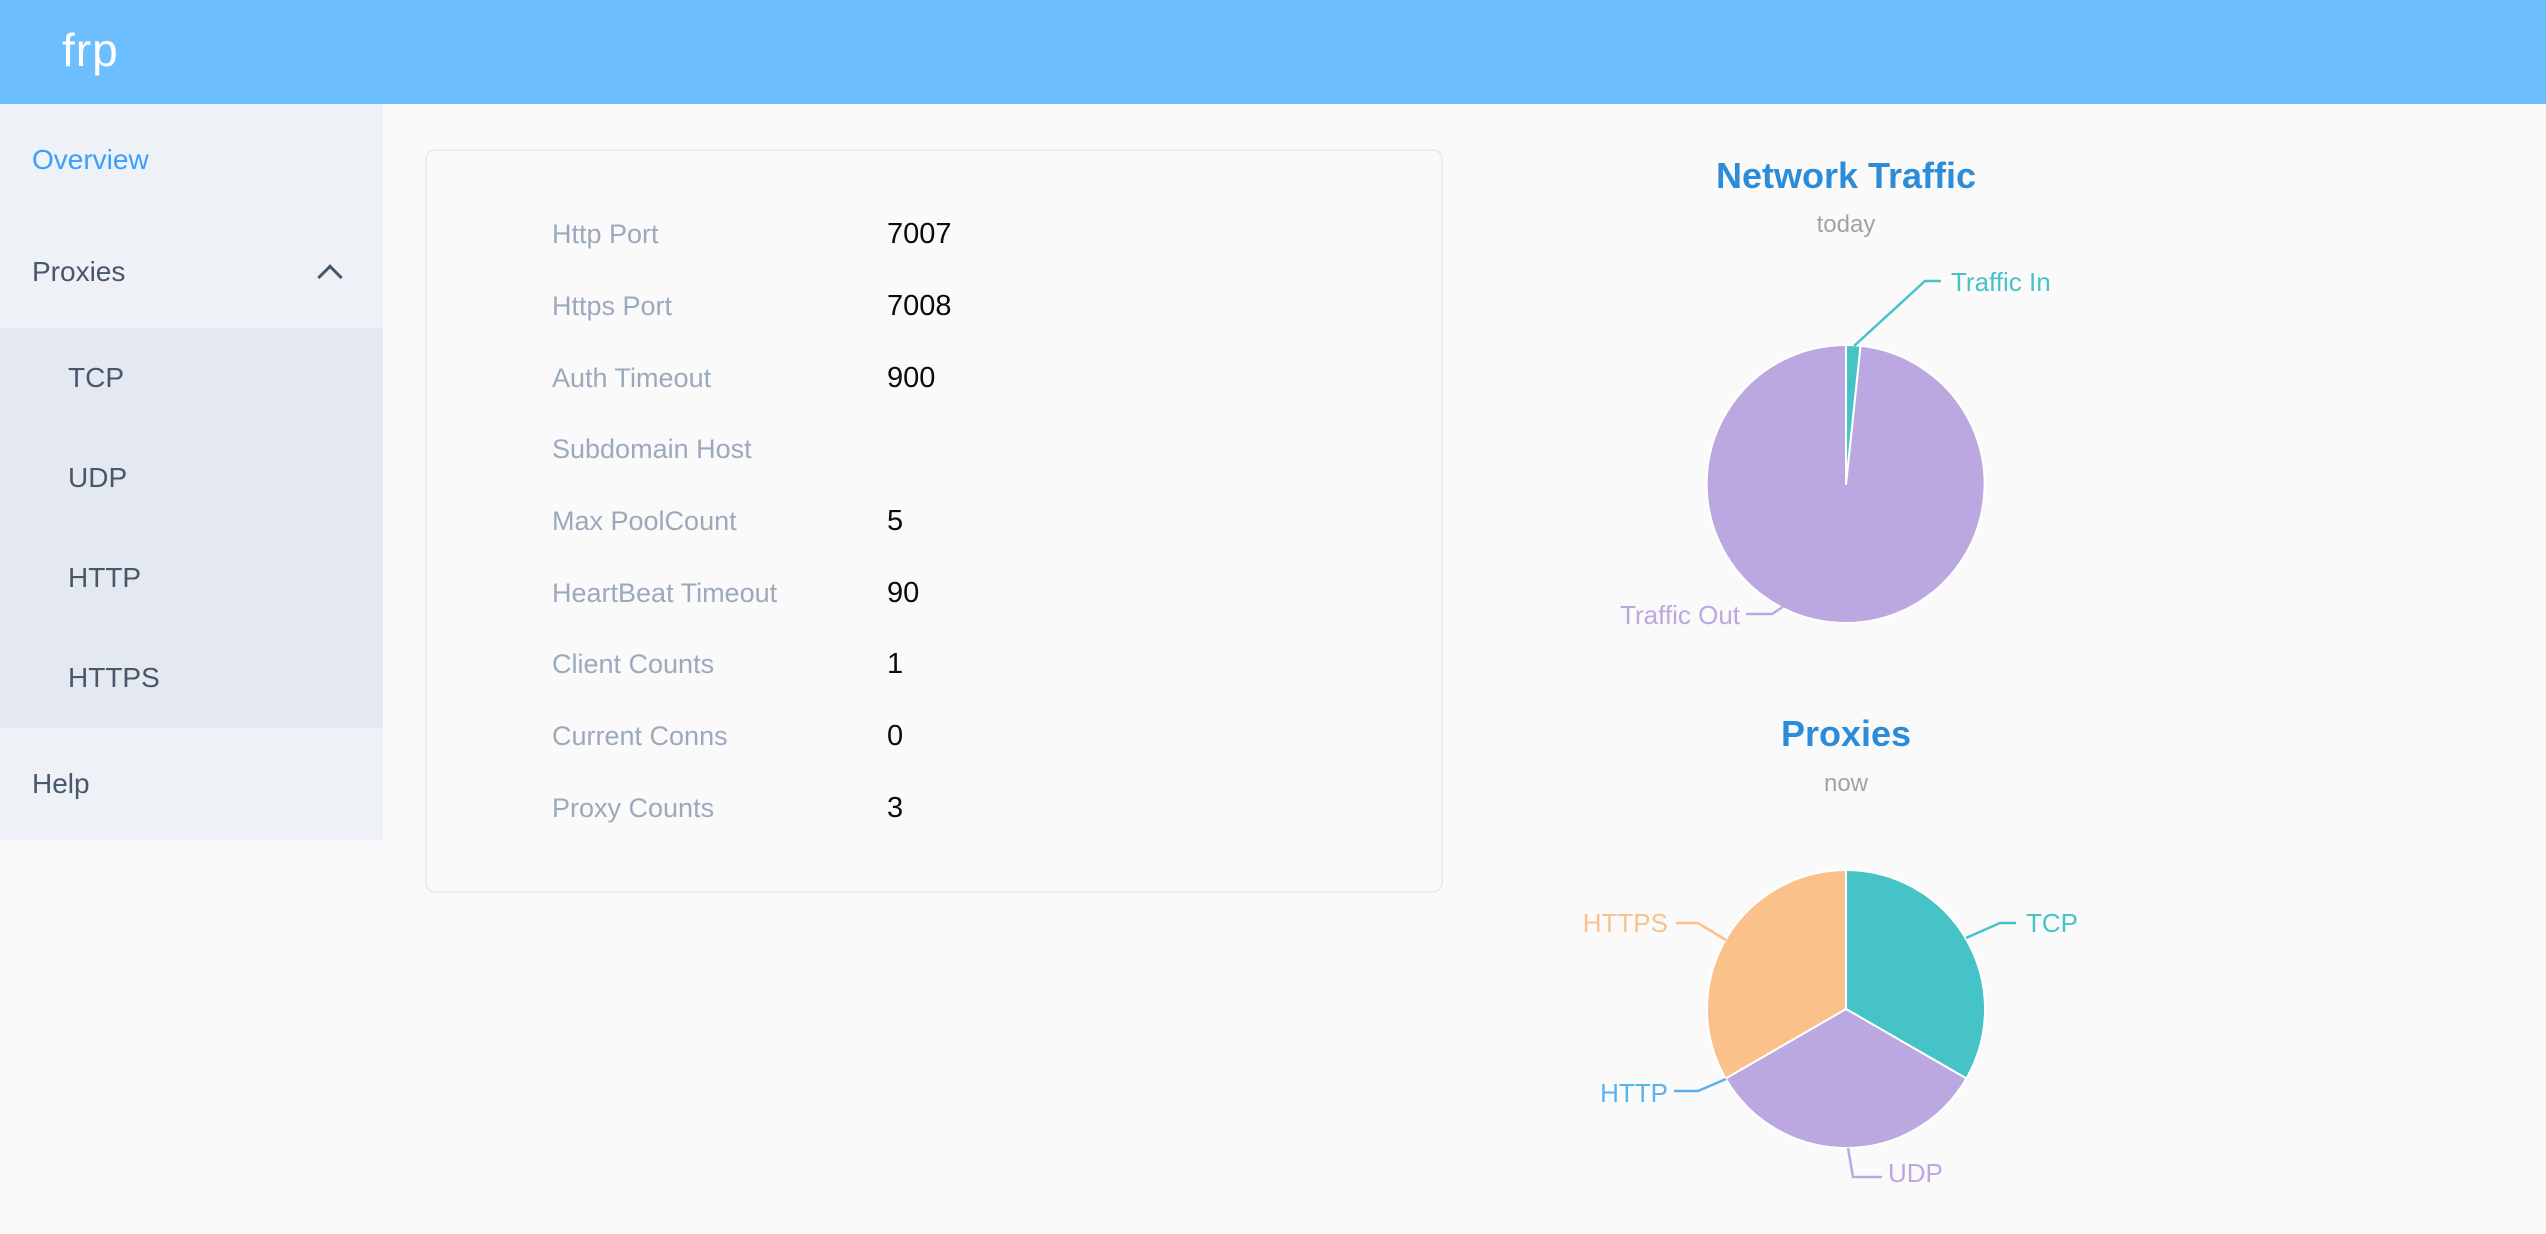  I want to click on sidebar-item-udp-label: UDP, so click(98, 477).